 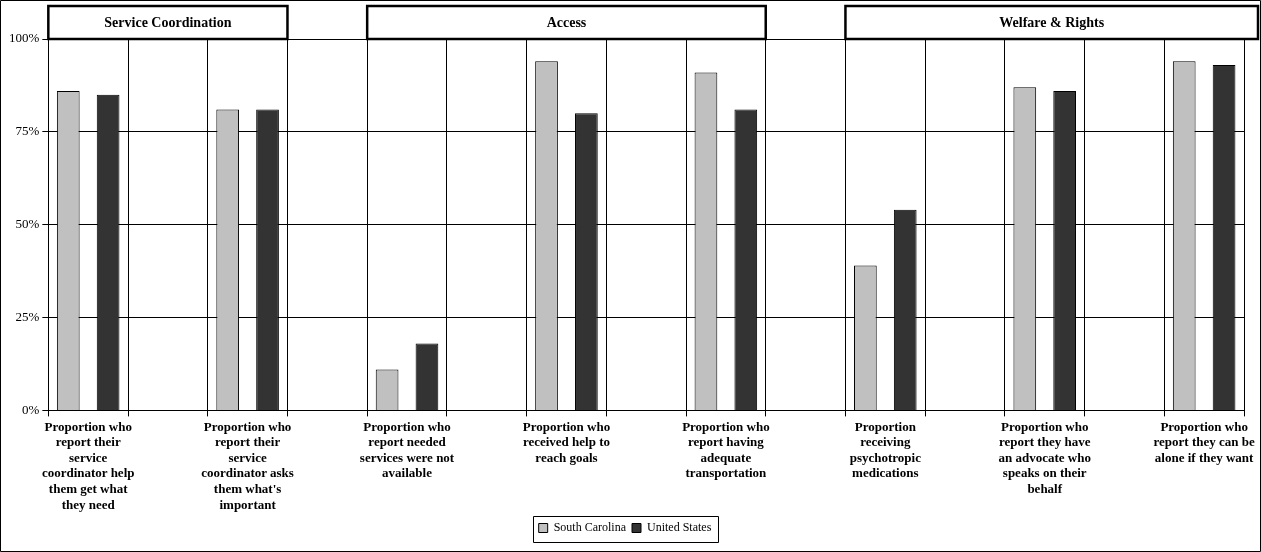 I want to click on text: Service Coordination, so click(x=168, y=23).